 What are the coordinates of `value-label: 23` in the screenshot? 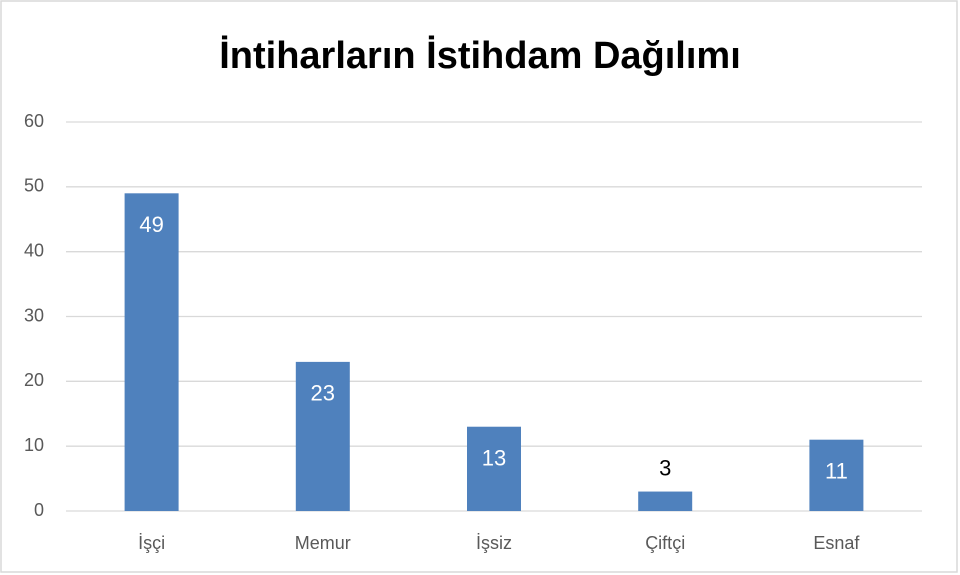 It's located at (323, 393).